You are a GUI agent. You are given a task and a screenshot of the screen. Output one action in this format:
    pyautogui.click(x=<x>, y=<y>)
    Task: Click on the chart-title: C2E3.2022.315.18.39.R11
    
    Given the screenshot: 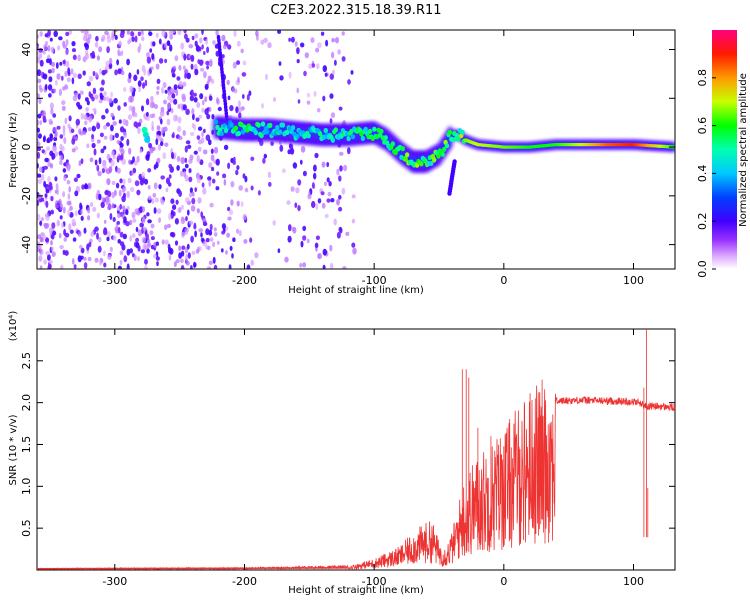 What is the action you would take?
    pyautogui.click(x=355, y=10)
    